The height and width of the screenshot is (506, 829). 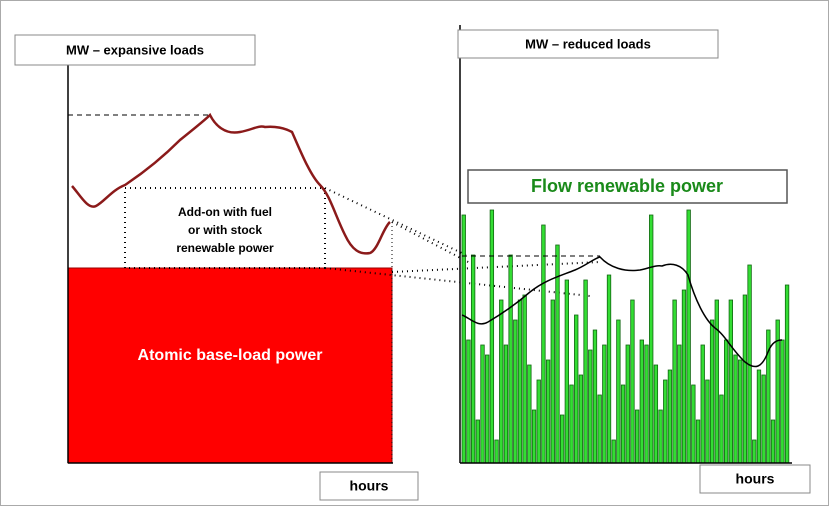 I want to click on base-label: Atomic base-load power, so click(x=230, y=355).